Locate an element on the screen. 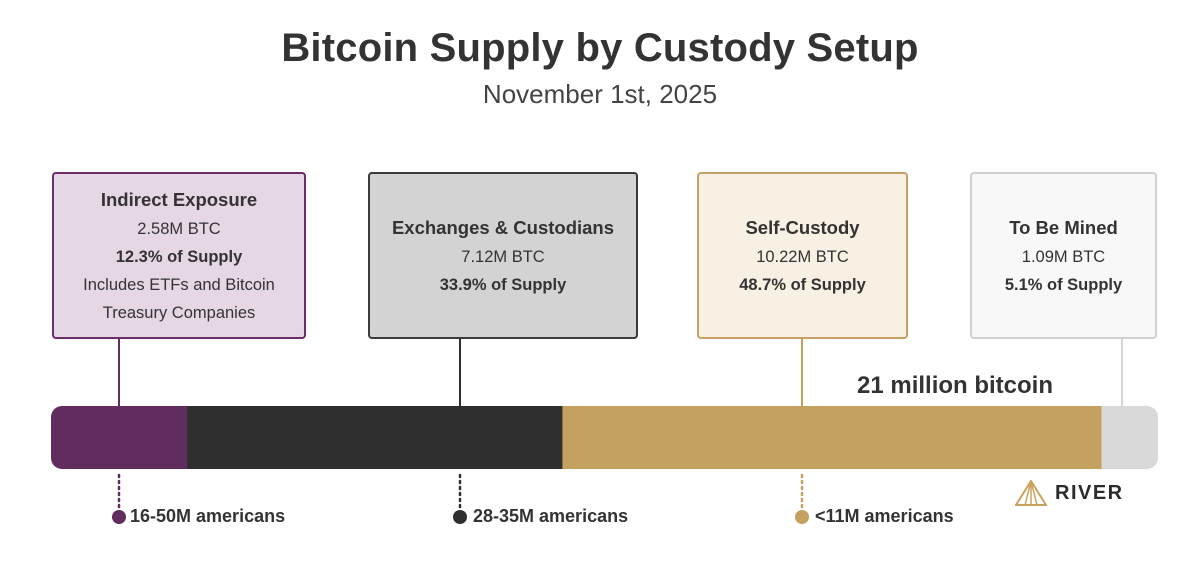 The width and height of the screenshot is (1200, 562). total-supply-label: 21 million bitcoin is located at coordinates (955, 385).